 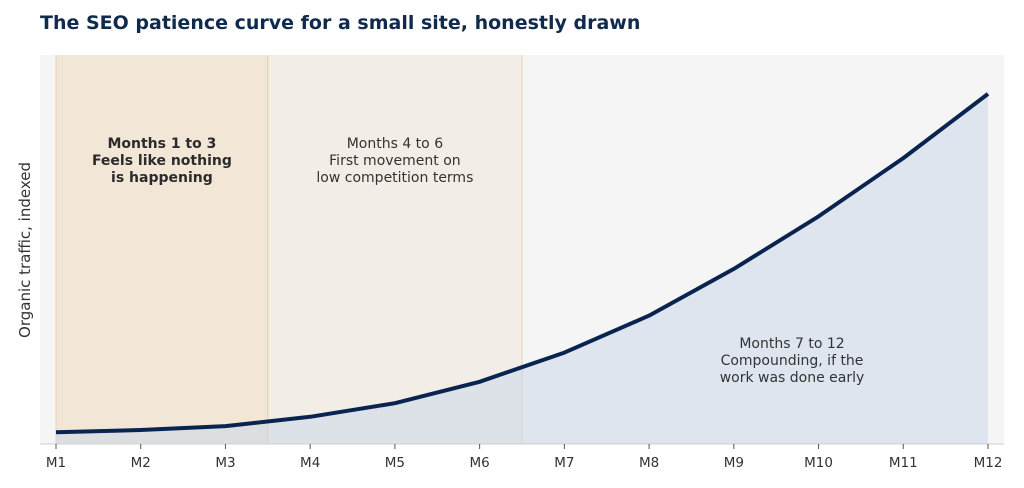 I want to click on x-tick-label: M4, so click(x=310, y=463).